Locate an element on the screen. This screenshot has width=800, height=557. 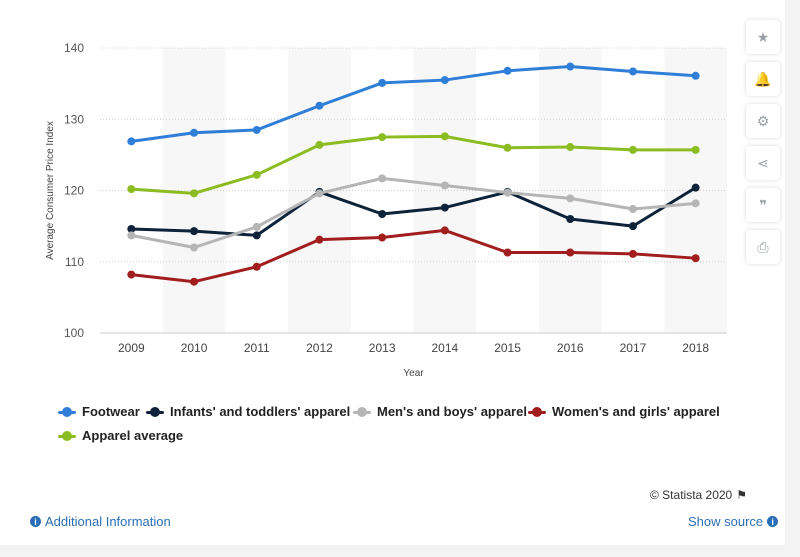
x-tick-label: 2017 is located at coordinates (633, 348).